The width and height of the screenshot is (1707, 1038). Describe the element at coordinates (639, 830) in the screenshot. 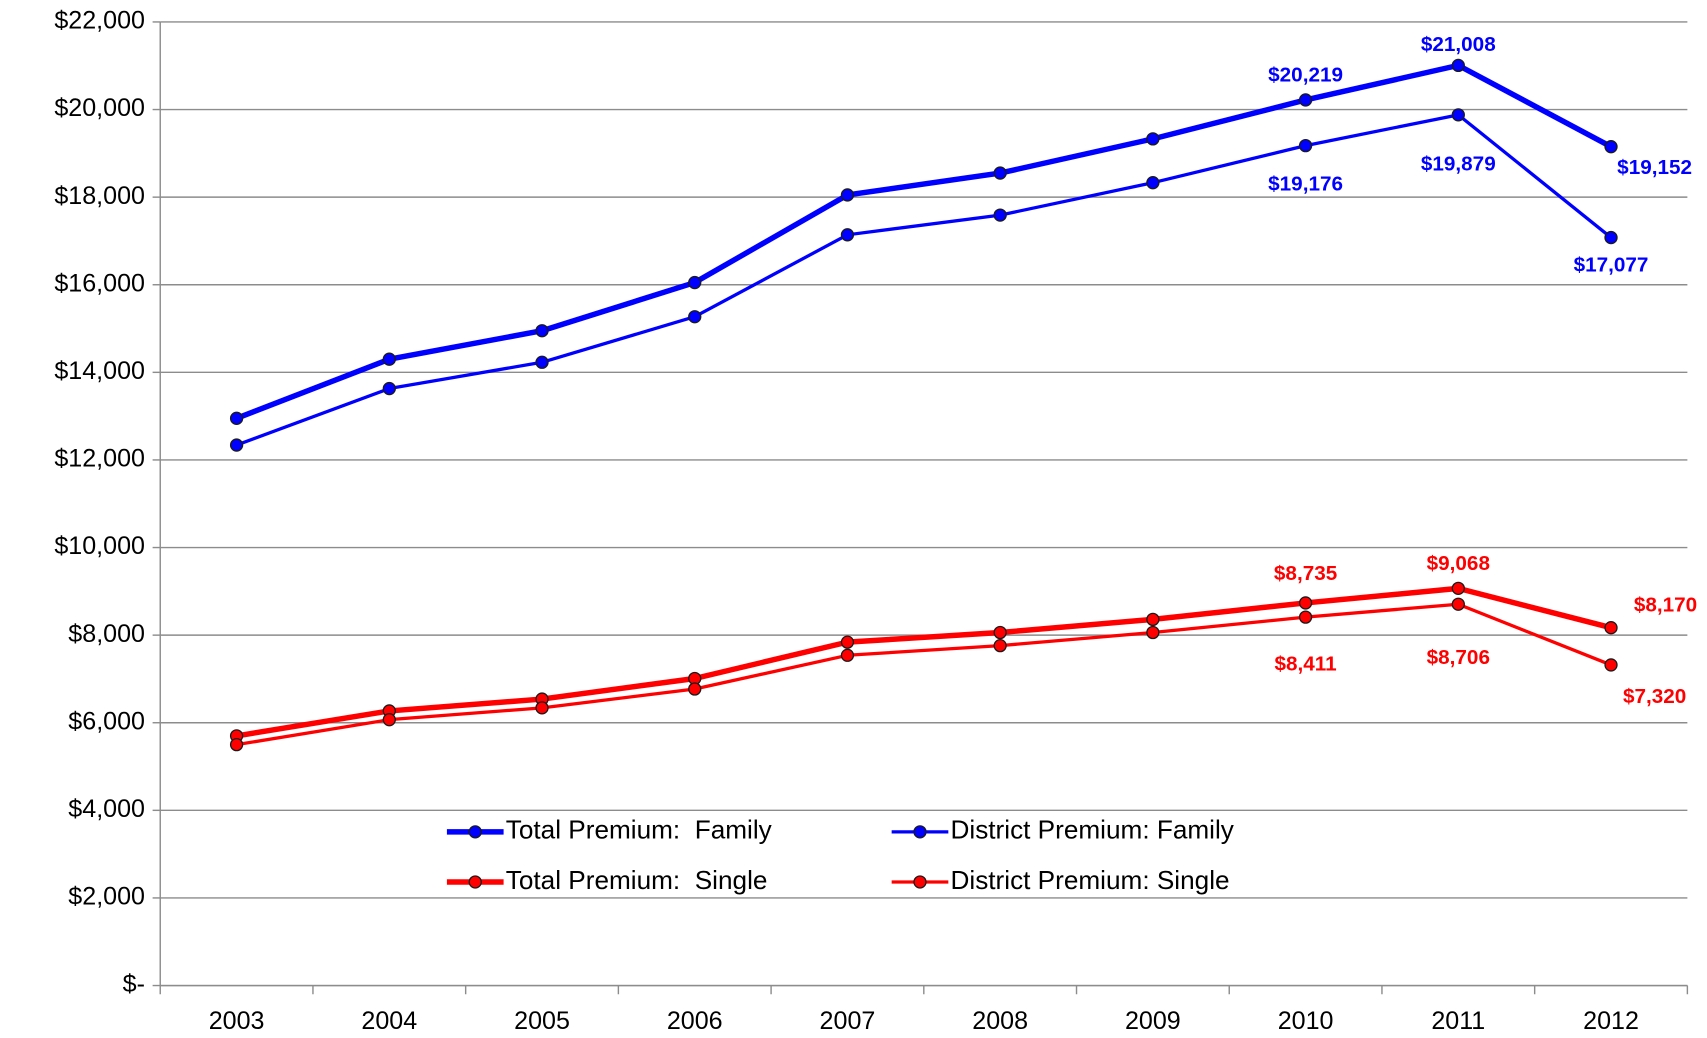

I see `legend-label: Total Premium: Family` at that location.